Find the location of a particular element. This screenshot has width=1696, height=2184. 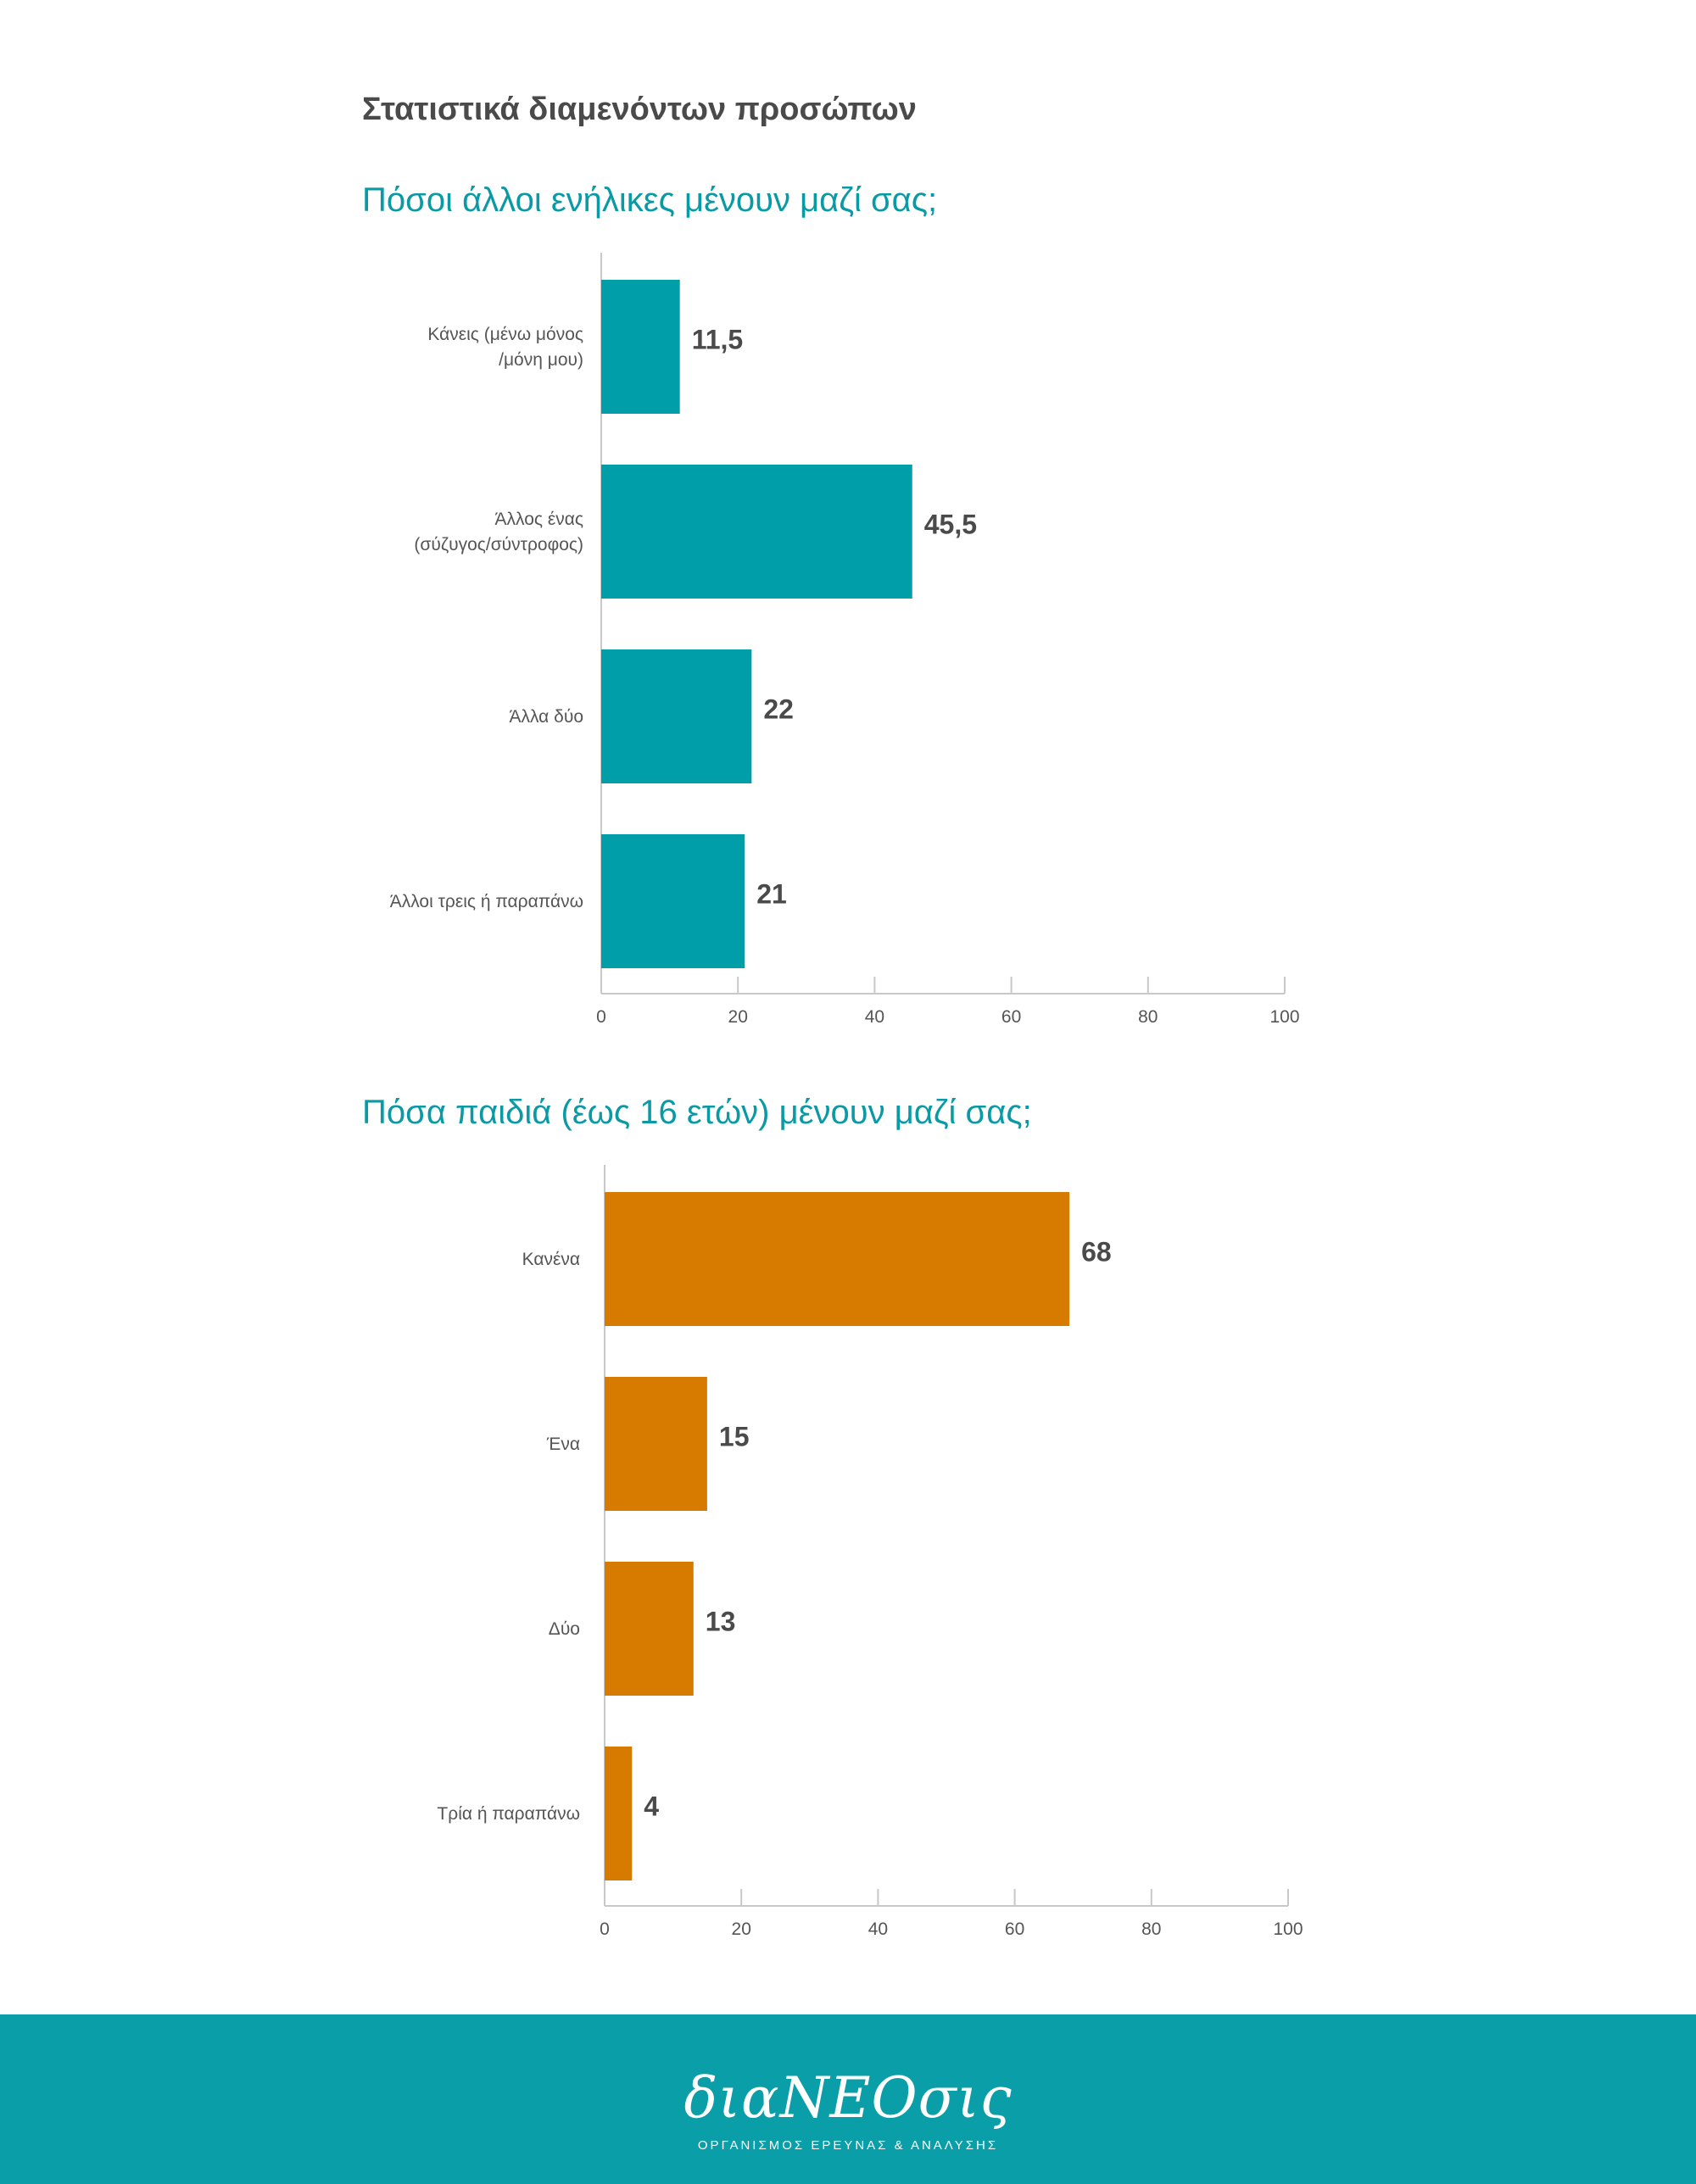

category-label: Κανένα is located at coordinates (551, 1259).